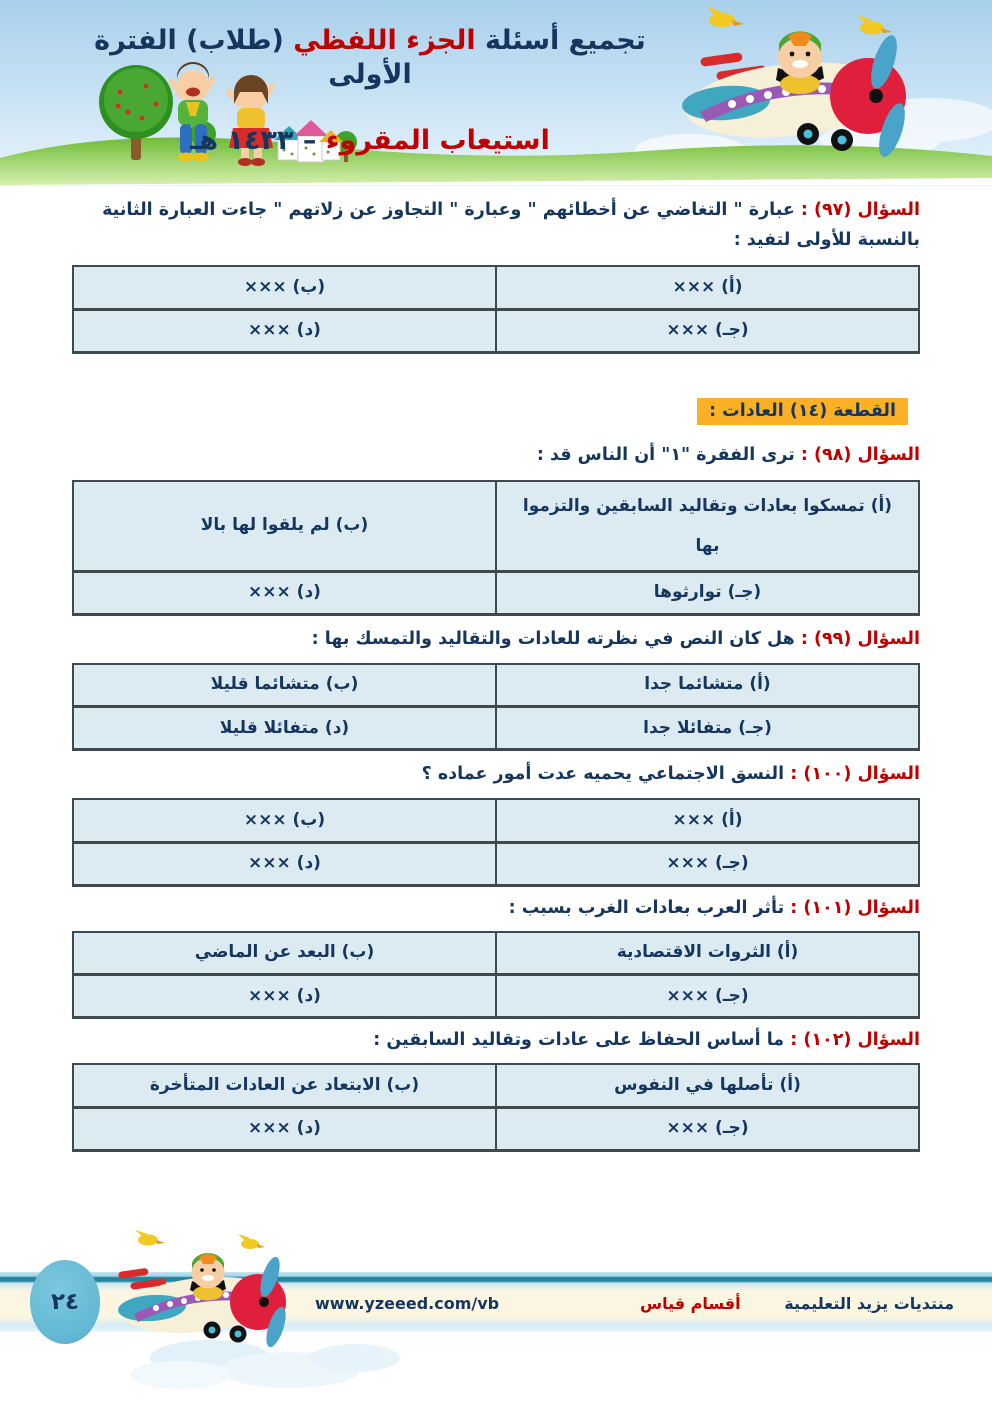  What do you see at coordinates (136, 112) in the screenshot?
I see `tree-icon` at bounding box center [136, 112].